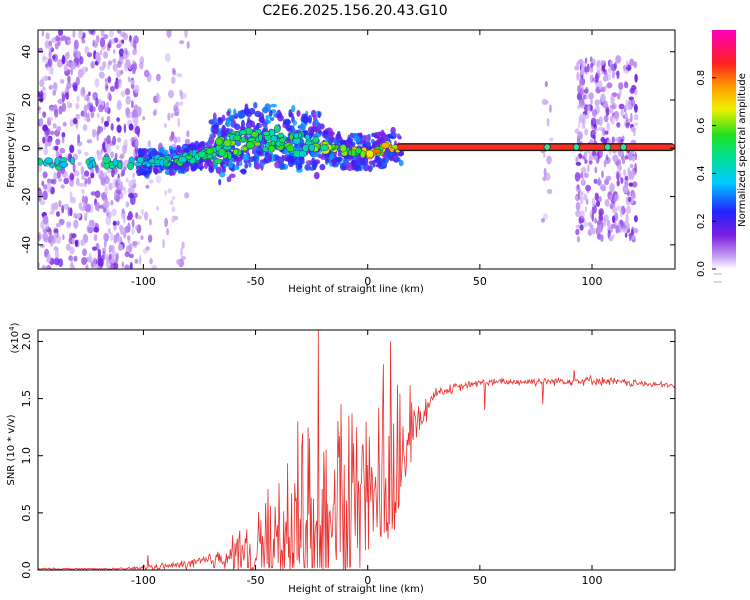  Describe the element at coordinates (26, 456) in the screenshot. I see `y-tick-label: 1.0` at that location.